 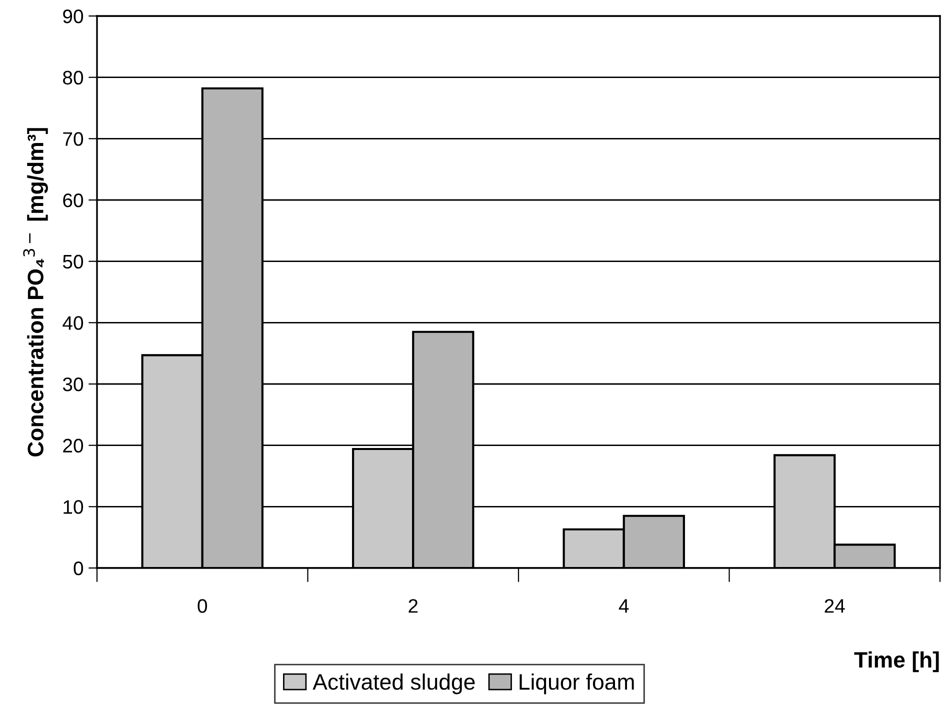 What do you see at coordinates (73, 323) in the screenshot?
I see `y-tick-label: 40` at bounding box center [73, 323].